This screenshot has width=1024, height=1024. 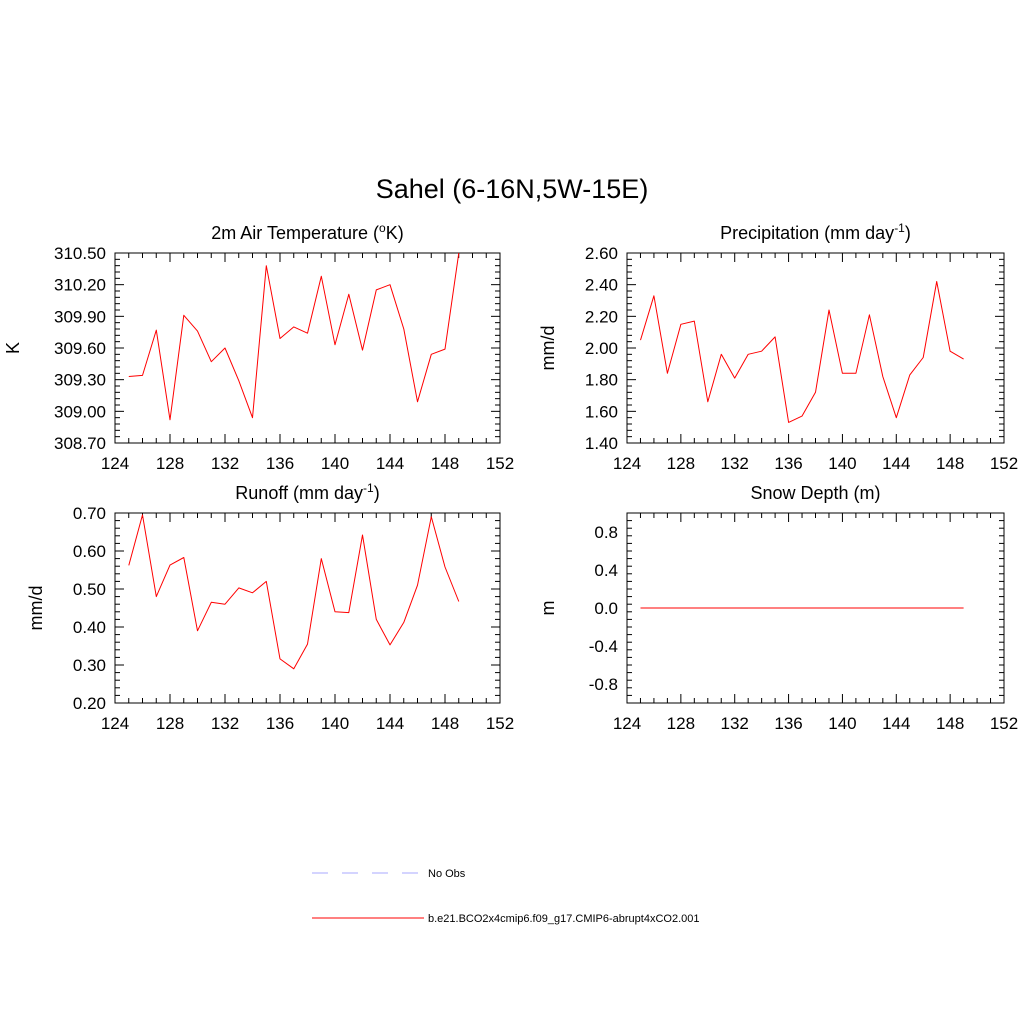 I want to click on y-tick-label: 308.70, so click(x=80, y=443).